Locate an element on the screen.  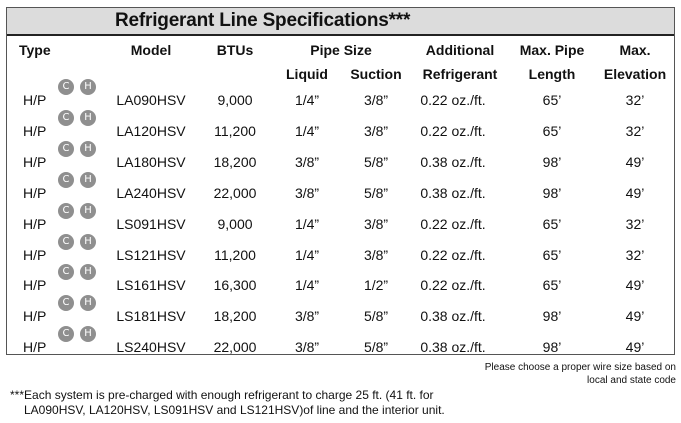
cell-btus: 18,200 is located at coordinates (235, 161).